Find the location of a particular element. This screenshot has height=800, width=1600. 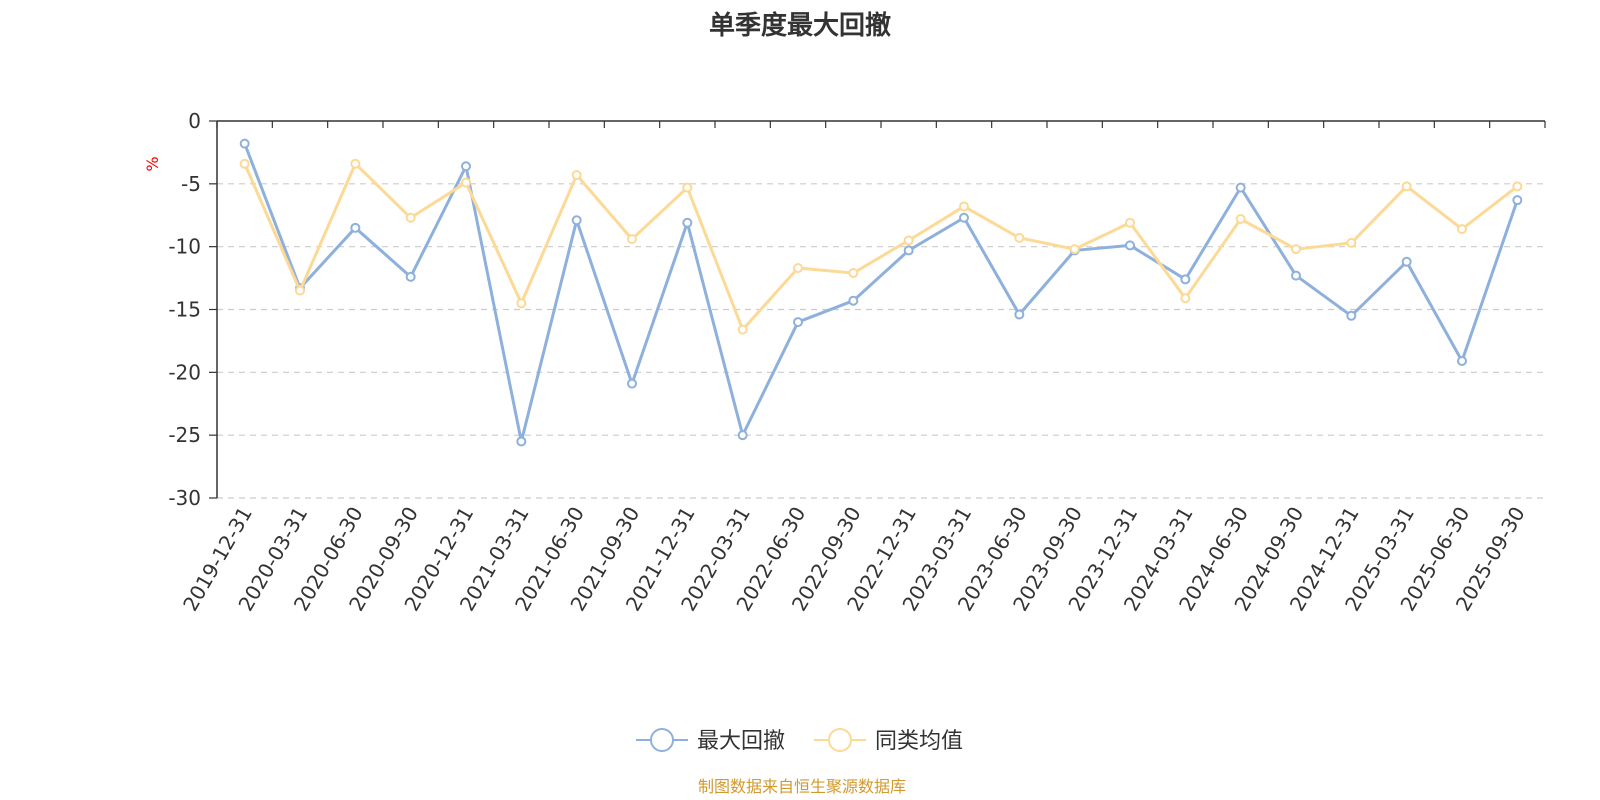

legend-item-max-drawdown: 最大回撤 is located at coordinates (710, 741).